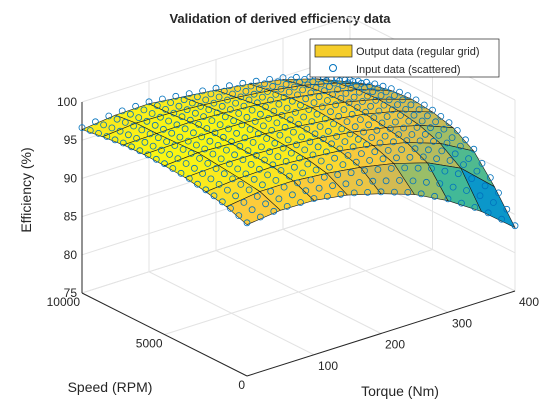 This screenshot has height=420, width=560. I want to click on grid-line, so click(216, 250).